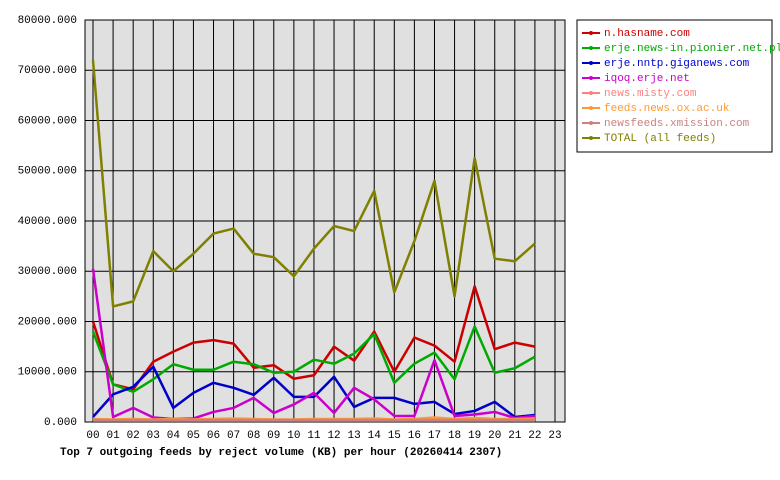  Describe the element at coordinates (47, 373) in the screenshot. I see `y-tick-label: 10000.000` at that location.